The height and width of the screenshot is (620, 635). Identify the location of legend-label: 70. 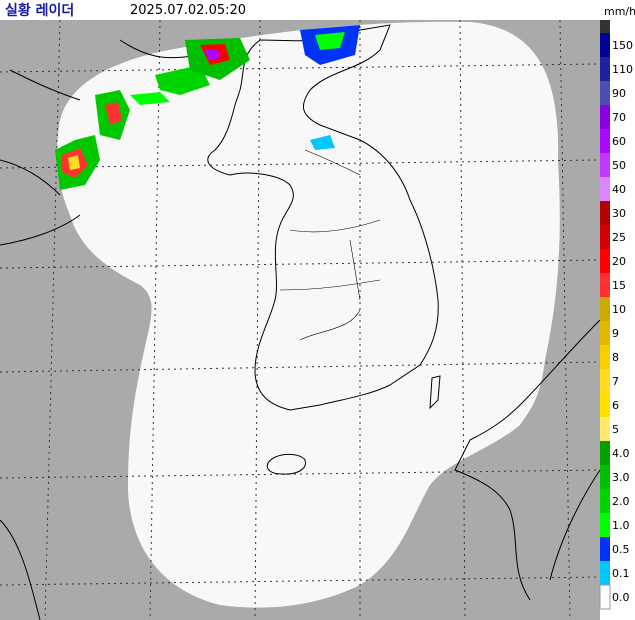
(619, 117).